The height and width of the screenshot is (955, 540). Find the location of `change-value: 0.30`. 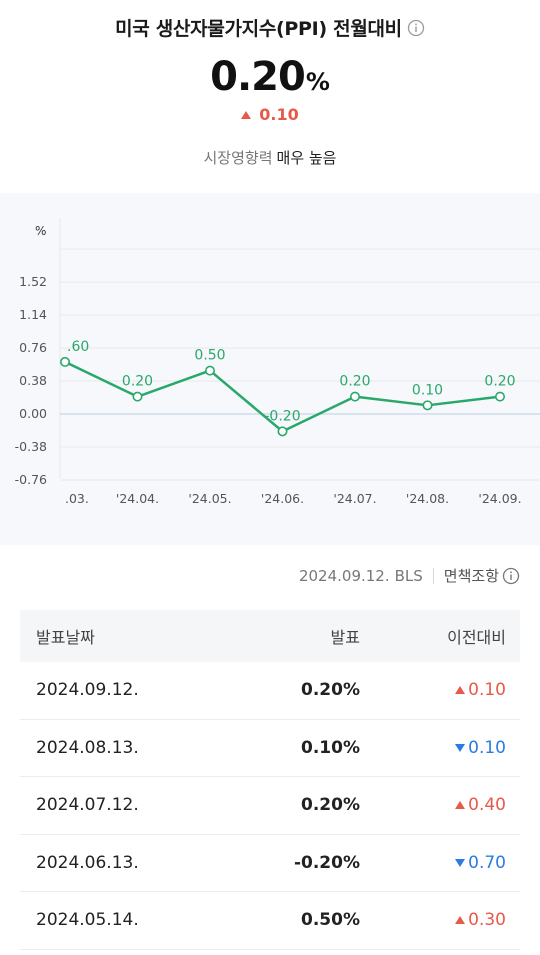

change-value: 0.30 is located at coordinates (487, 920).